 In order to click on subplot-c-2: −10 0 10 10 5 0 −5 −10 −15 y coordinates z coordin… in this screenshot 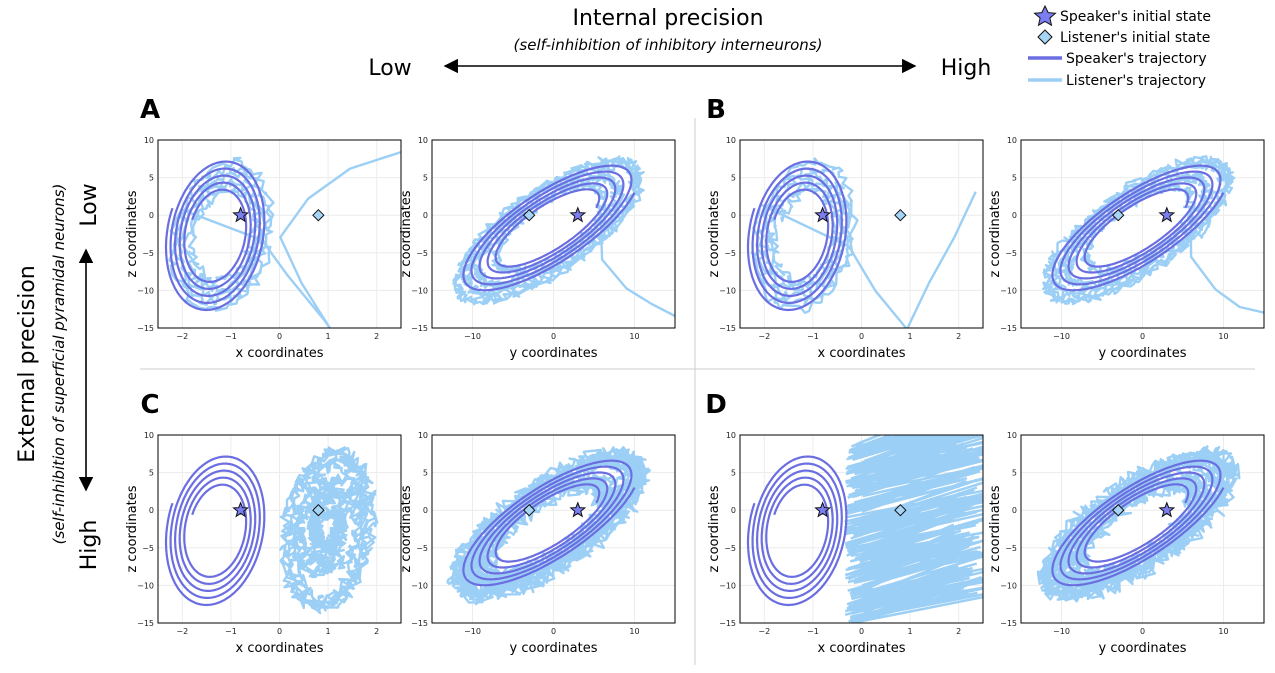, I will do `click(537, 543)`.